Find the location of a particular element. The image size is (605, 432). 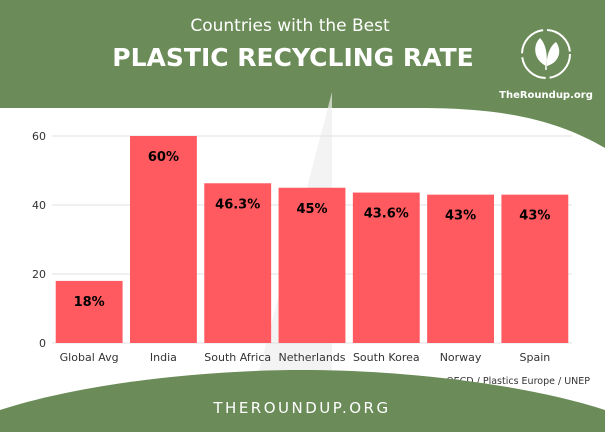

leaf-recycle-icon is located at coordinates (547, 54).